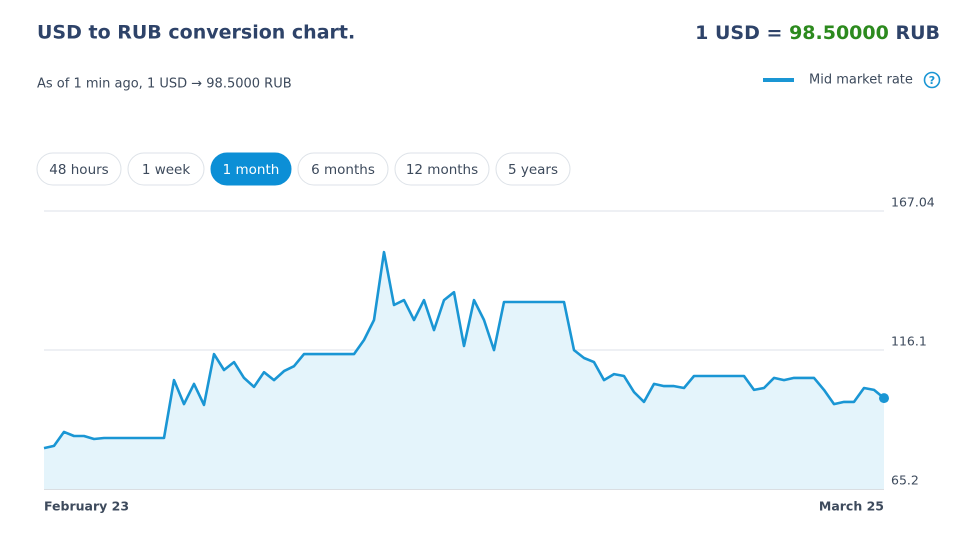  I want to click on range-button: 6 months, so click(343, 169).